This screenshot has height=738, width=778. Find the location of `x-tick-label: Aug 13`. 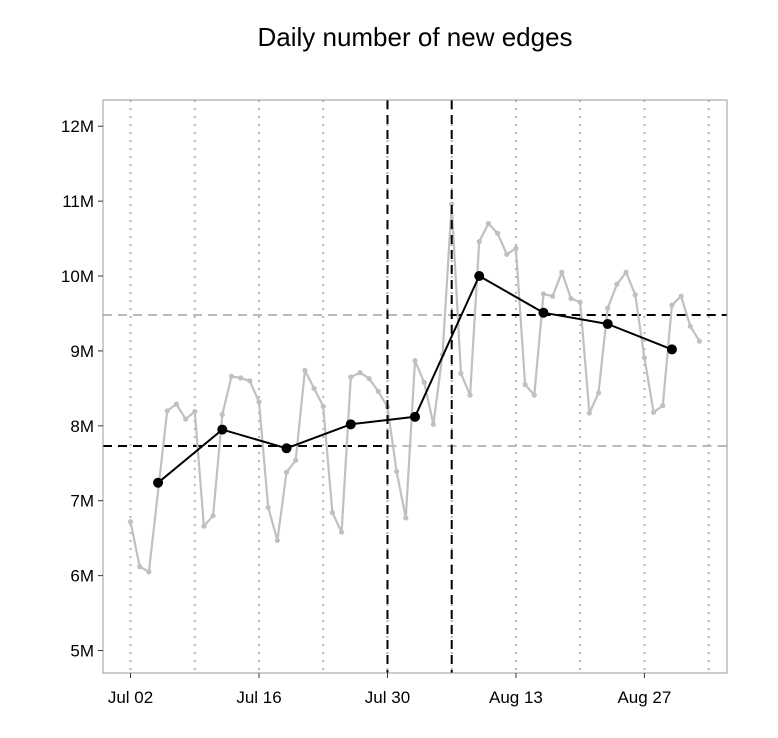

x-tick-label: Aug 13 is located at coordinates (516, 697).